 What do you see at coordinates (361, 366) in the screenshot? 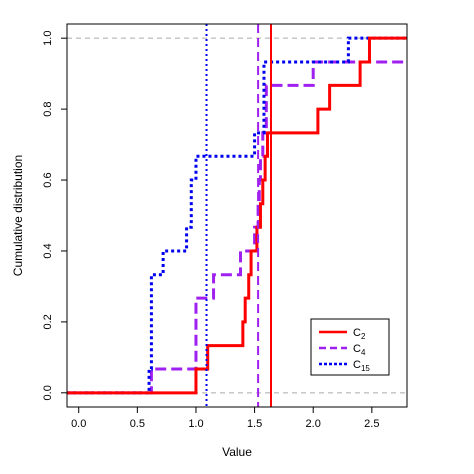
I see `legend-label-c15: C15` at bounding box center [361, 366].